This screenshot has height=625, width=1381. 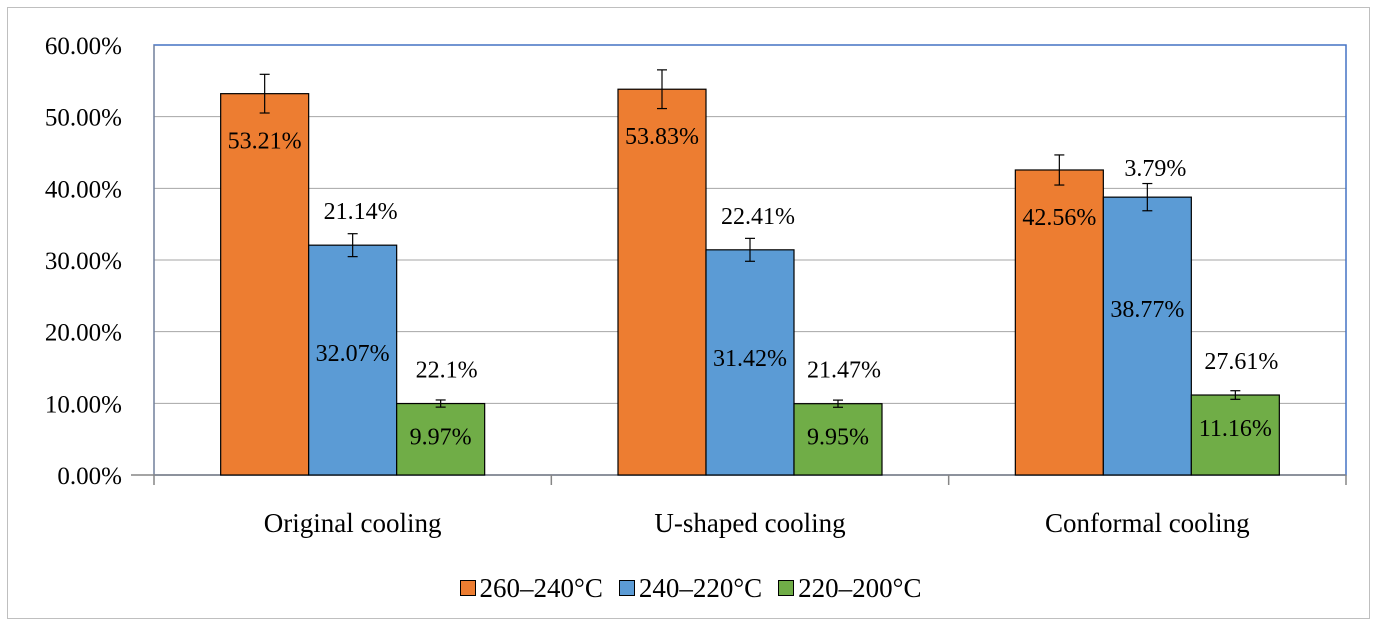 I want to click on annotation-label: 27.61%, so click(x=1241, y=362).